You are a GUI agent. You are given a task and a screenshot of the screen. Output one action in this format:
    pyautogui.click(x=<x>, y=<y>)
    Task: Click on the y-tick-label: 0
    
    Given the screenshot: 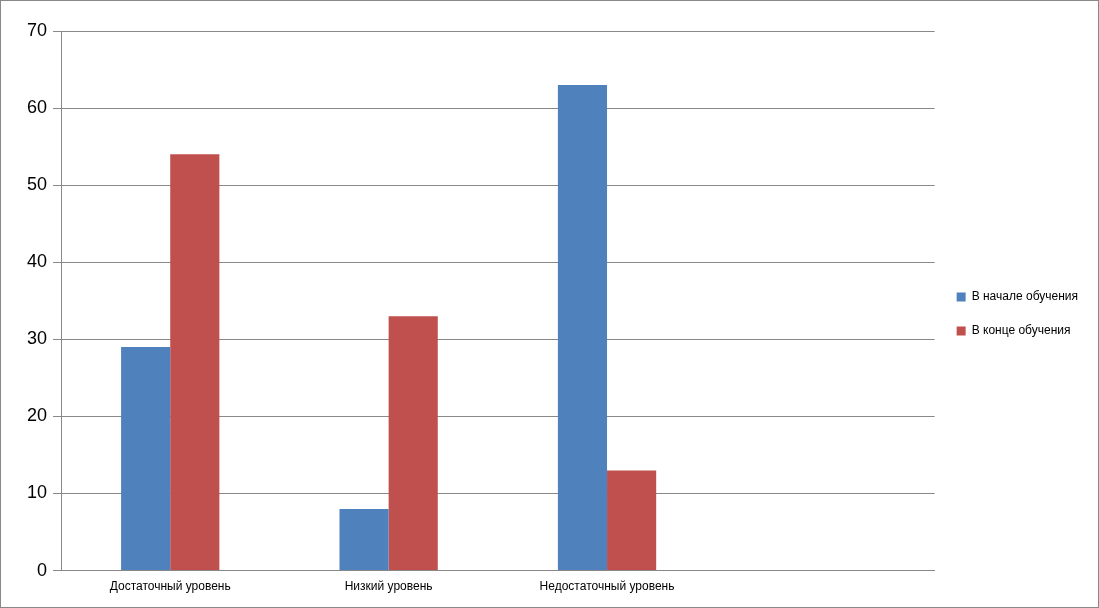 What is the action you would take?
    pyautogui.click(x=42, y=569)
    